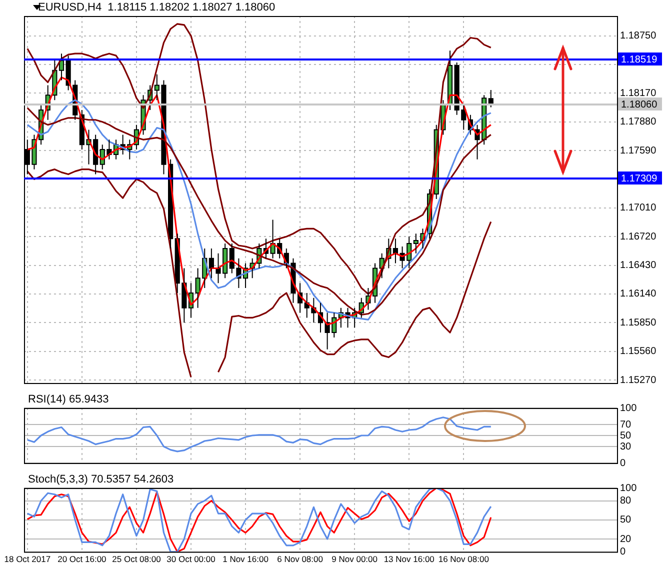  Describe the element at coordinates (639, 104) in the screenshot. I see `ref-line-label: 1.18060` at that location.